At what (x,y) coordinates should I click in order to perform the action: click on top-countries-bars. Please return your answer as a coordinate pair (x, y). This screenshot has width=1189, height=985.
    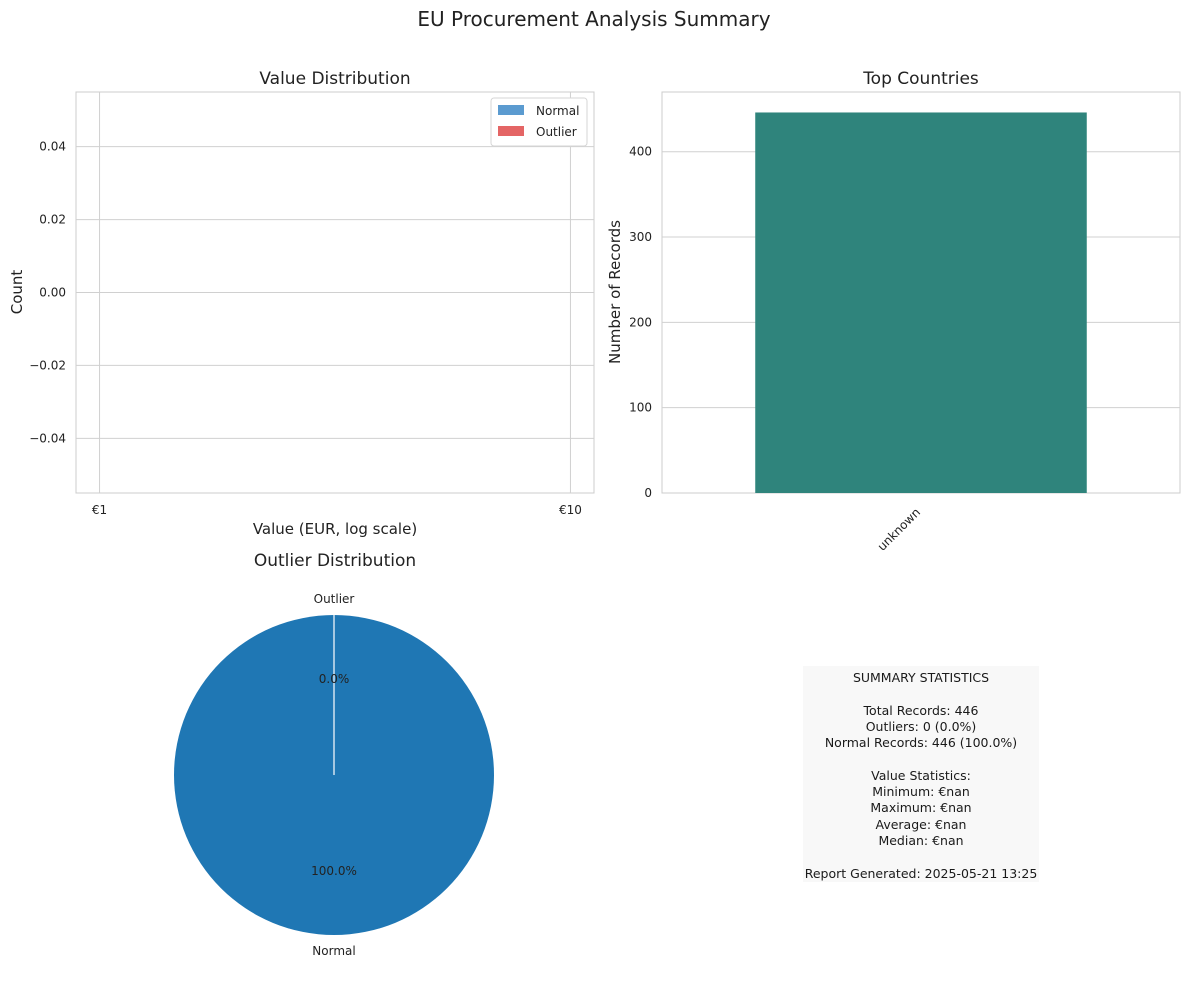
    Looking at the image, I should click on (921, 302).